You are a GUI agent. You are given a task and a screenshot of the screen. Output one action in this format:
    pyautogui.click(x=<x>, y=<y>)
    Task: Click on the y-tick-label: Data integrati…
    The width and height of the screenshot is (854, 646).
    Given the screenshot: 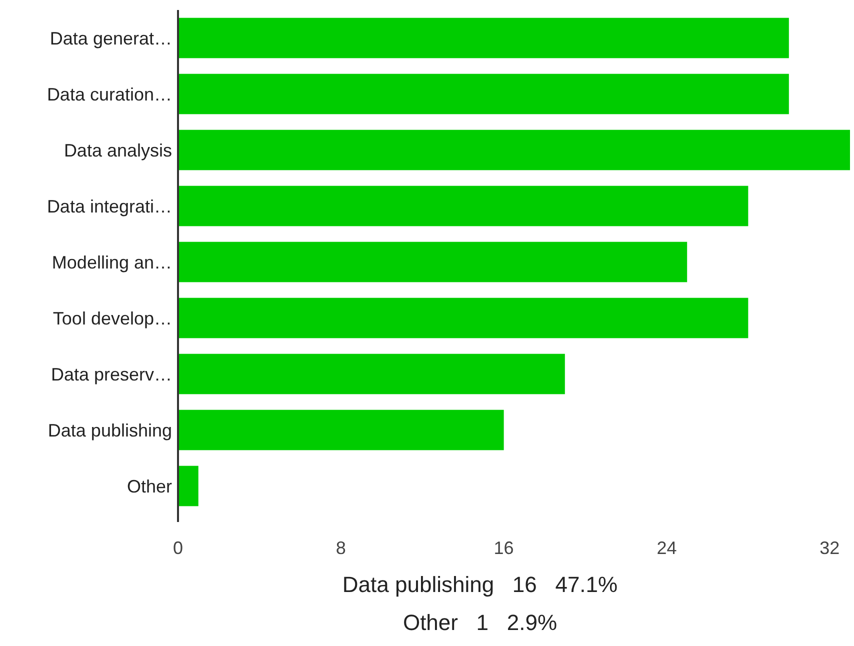 What is the action you would take?
    pyautogui.click(x=109, y=206)
    